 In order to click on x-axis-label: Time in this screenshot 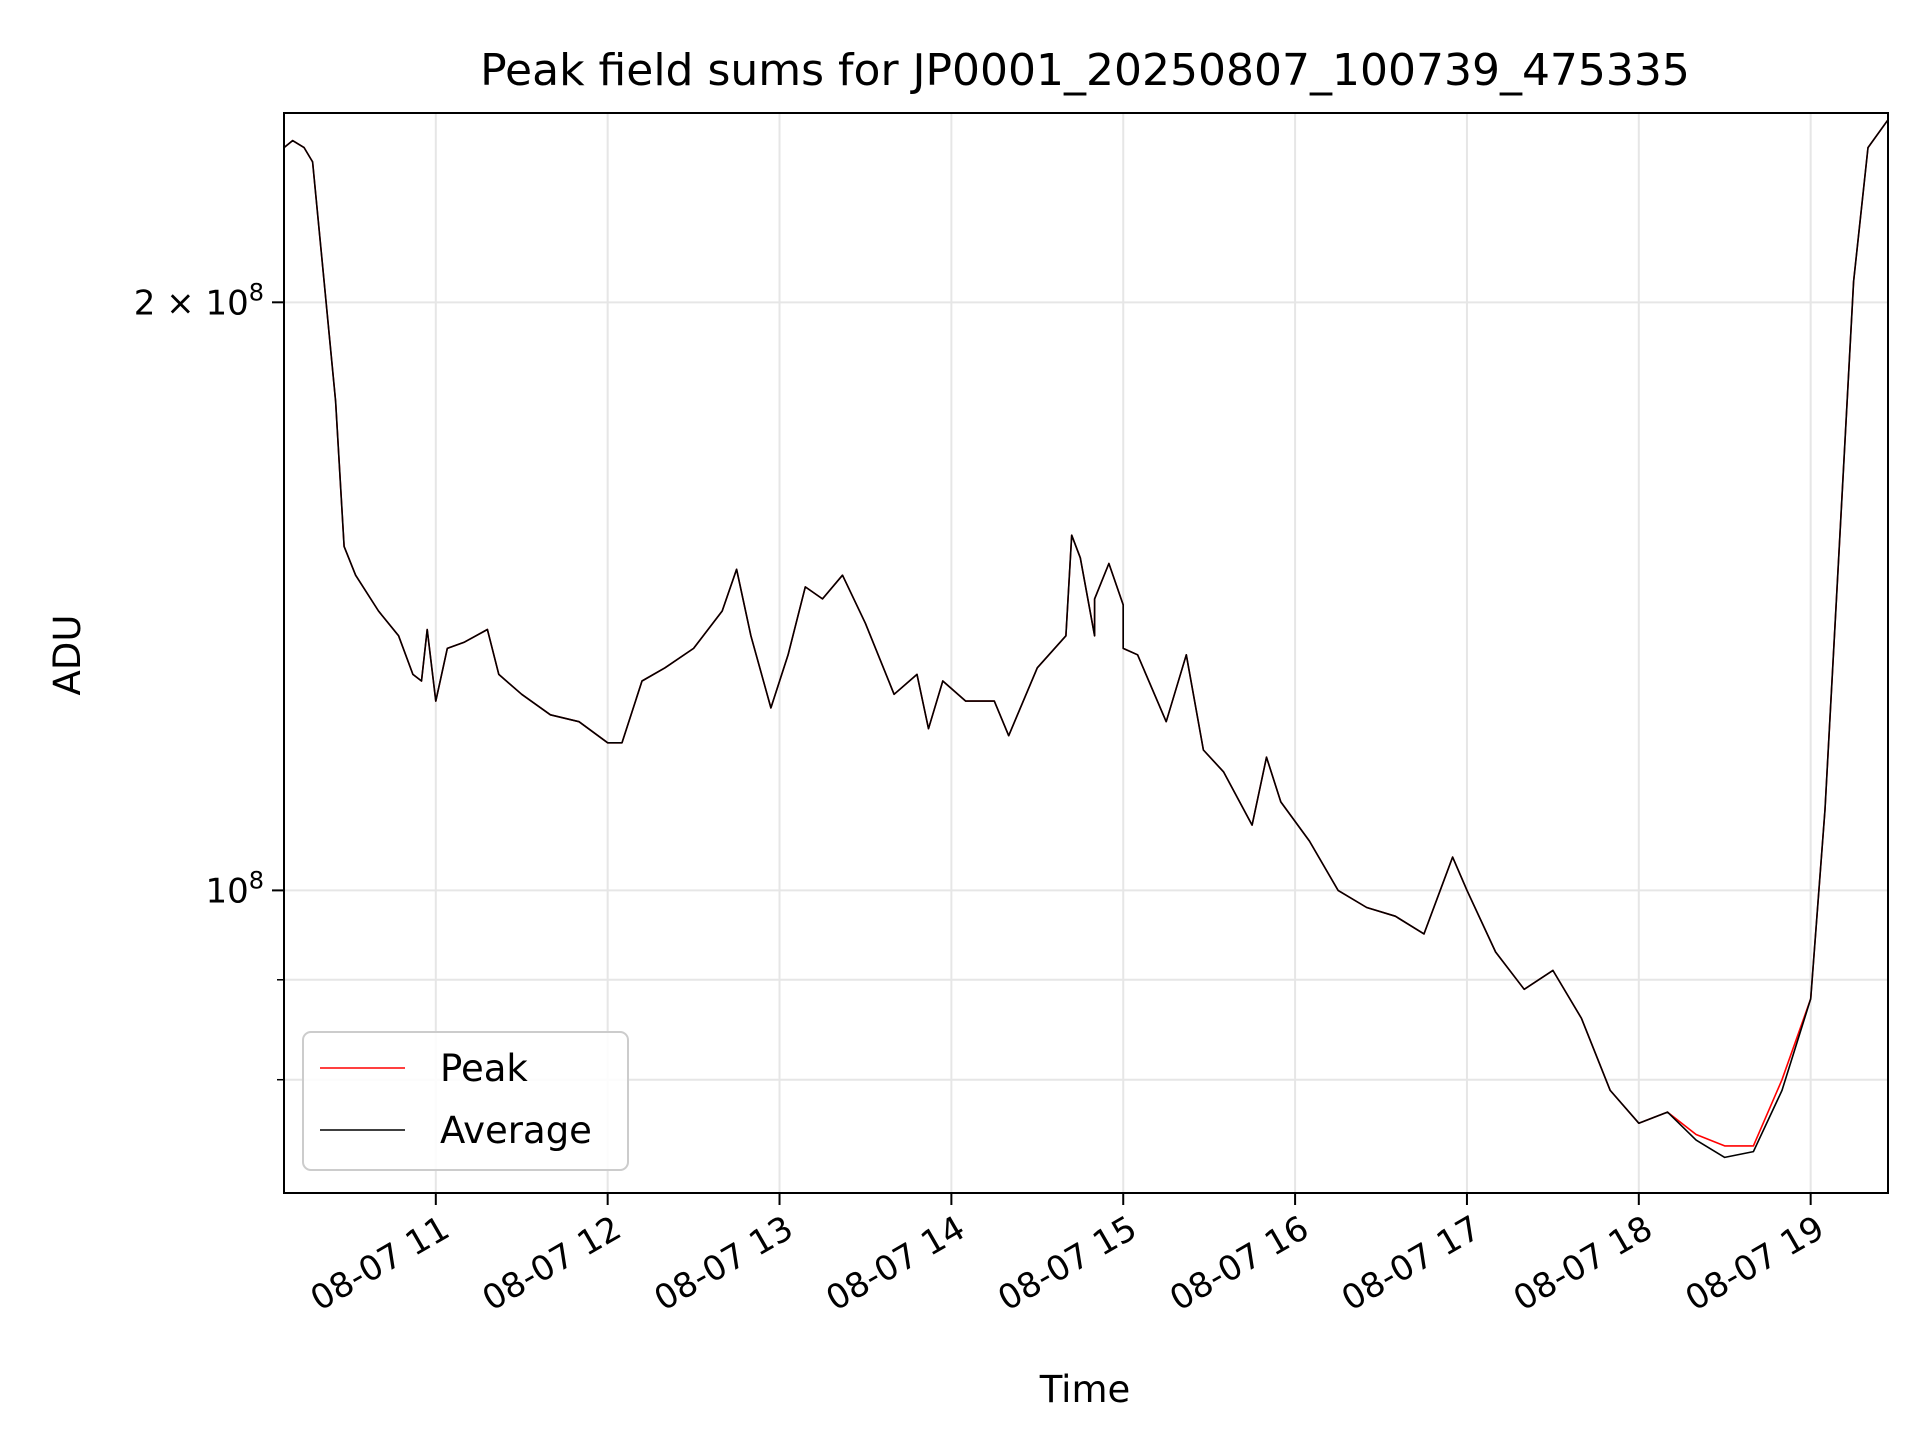, I will do `click(1085, 1389)`.